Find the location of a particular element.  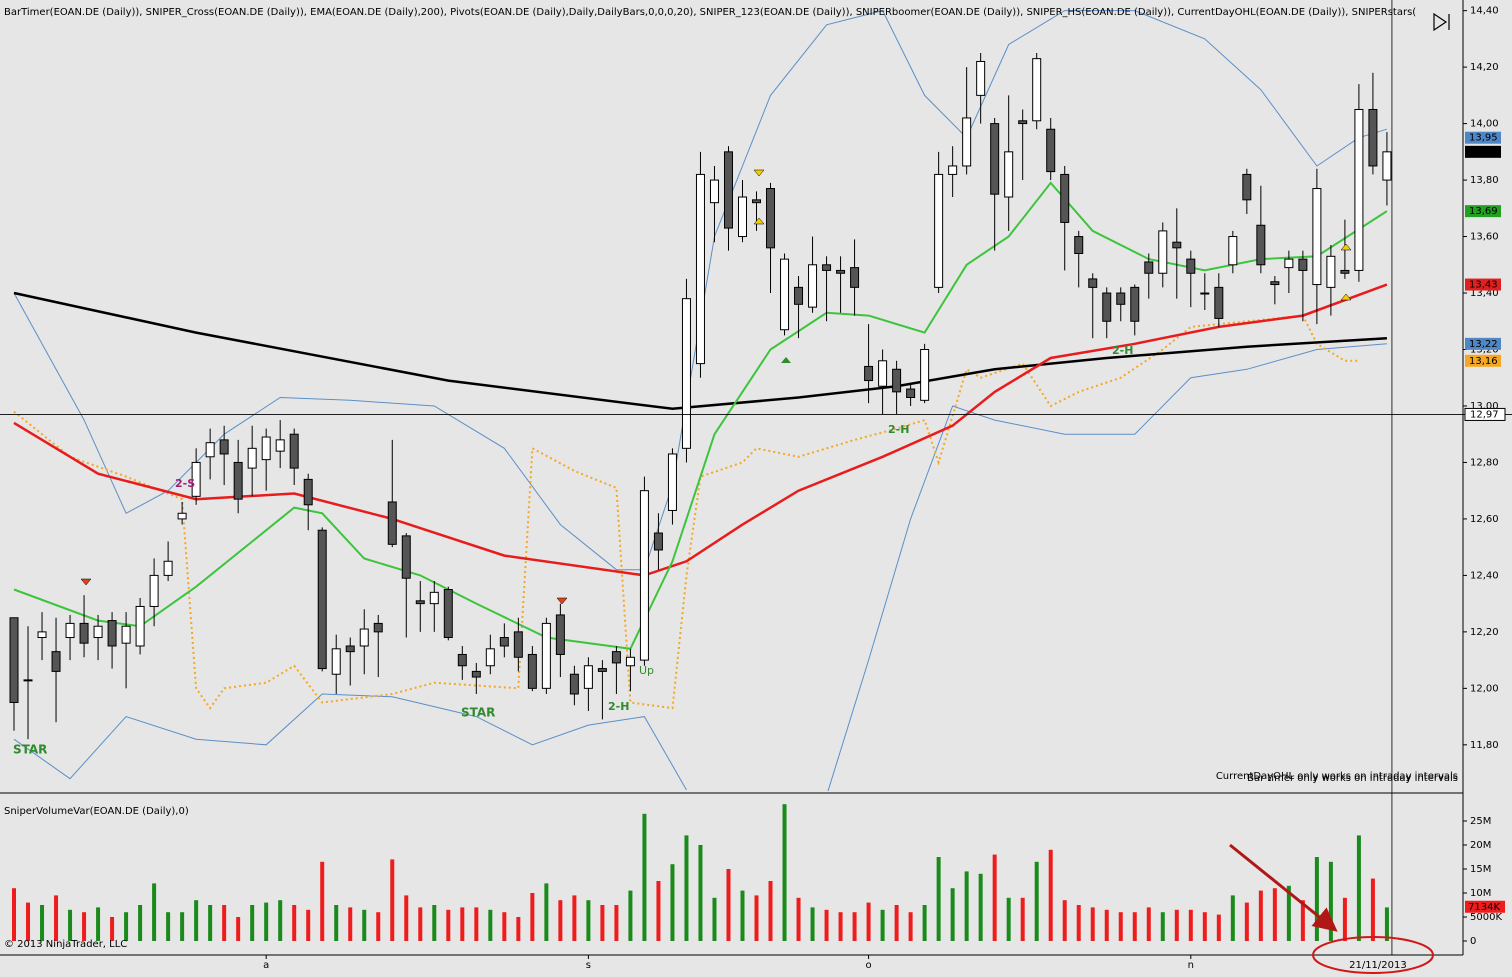

y-tick-label: 12,20 is located at coordinates (1484, 632).